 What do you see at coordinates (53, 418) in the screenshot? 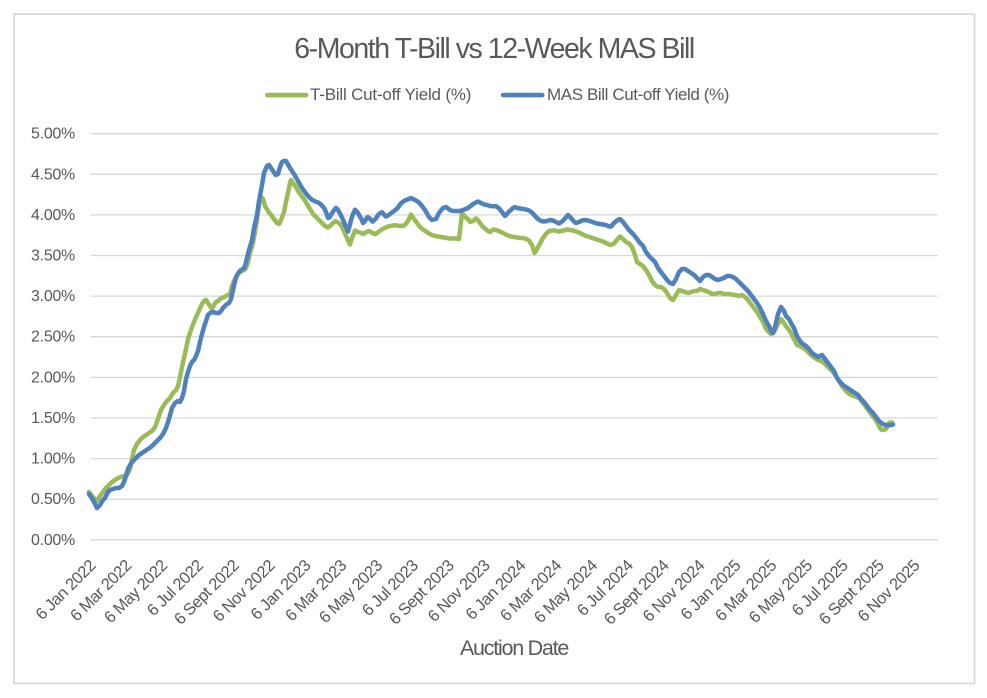
I see `svg-text: 1.50%` at bounding box center [53, 418].